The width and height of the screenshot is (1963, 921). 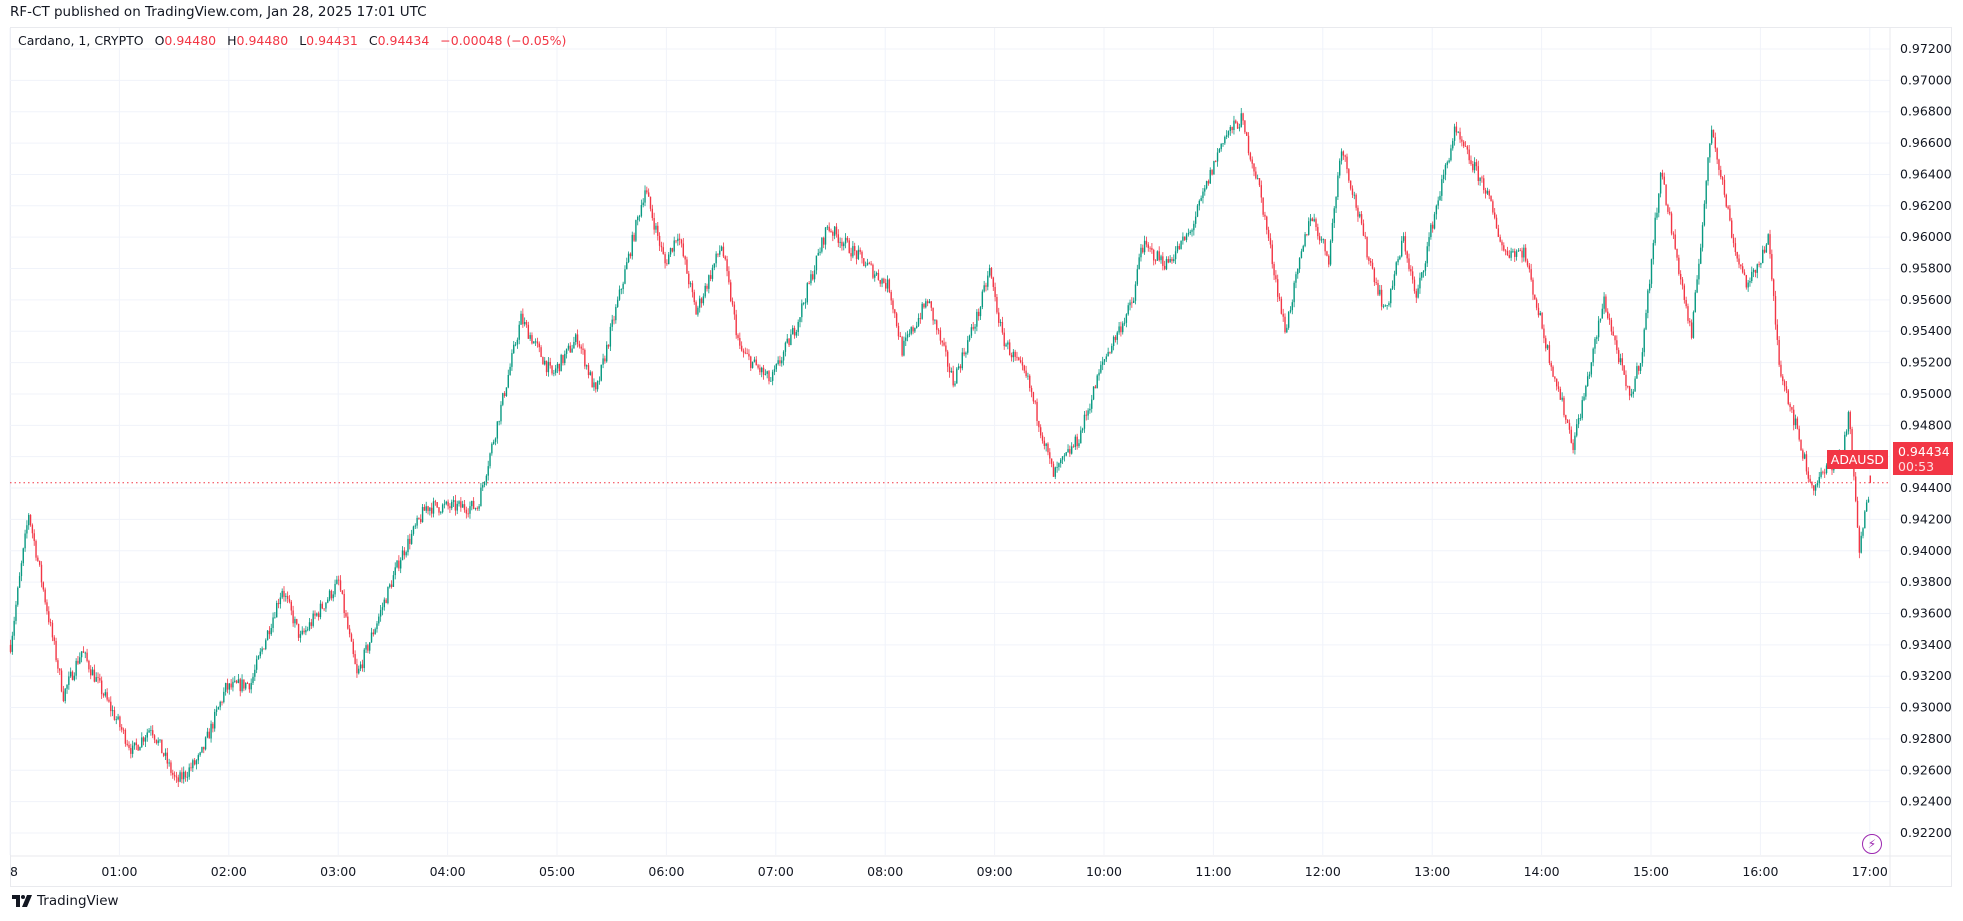 What do you see at coordinates (1213, 871) in the screenshot?
I see `time-tick: 11:00` at bounding box center [1213, 871].